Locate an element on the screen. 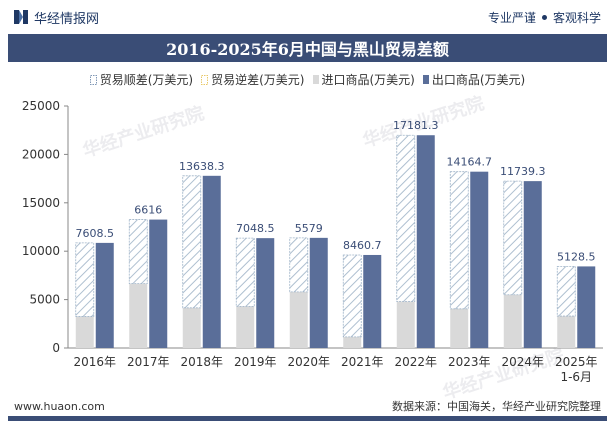 This screenshot has width=615, height=427. legend-label-surplus: 贸易顺差(万美元) is located at coordinates (146, 80).